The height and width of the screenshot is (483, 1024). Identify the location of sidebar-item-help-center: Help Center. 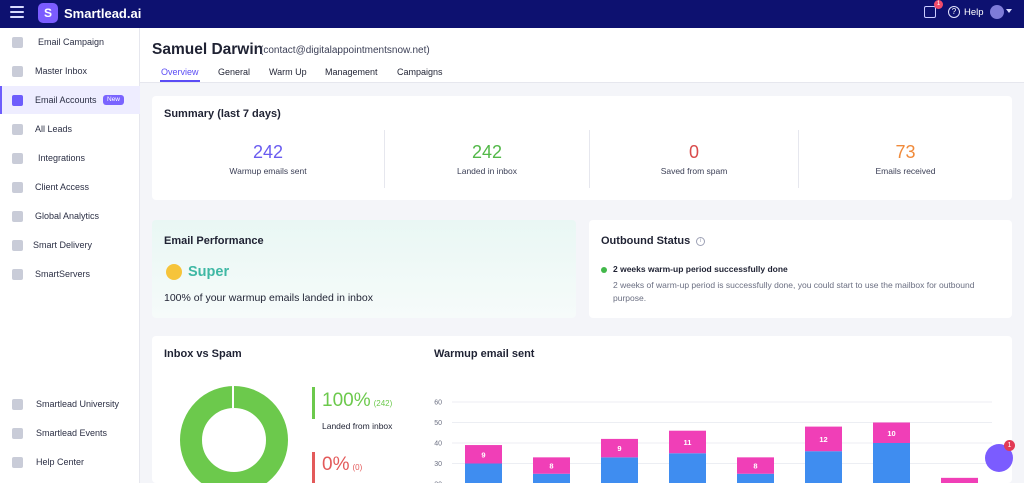
(70, 462).